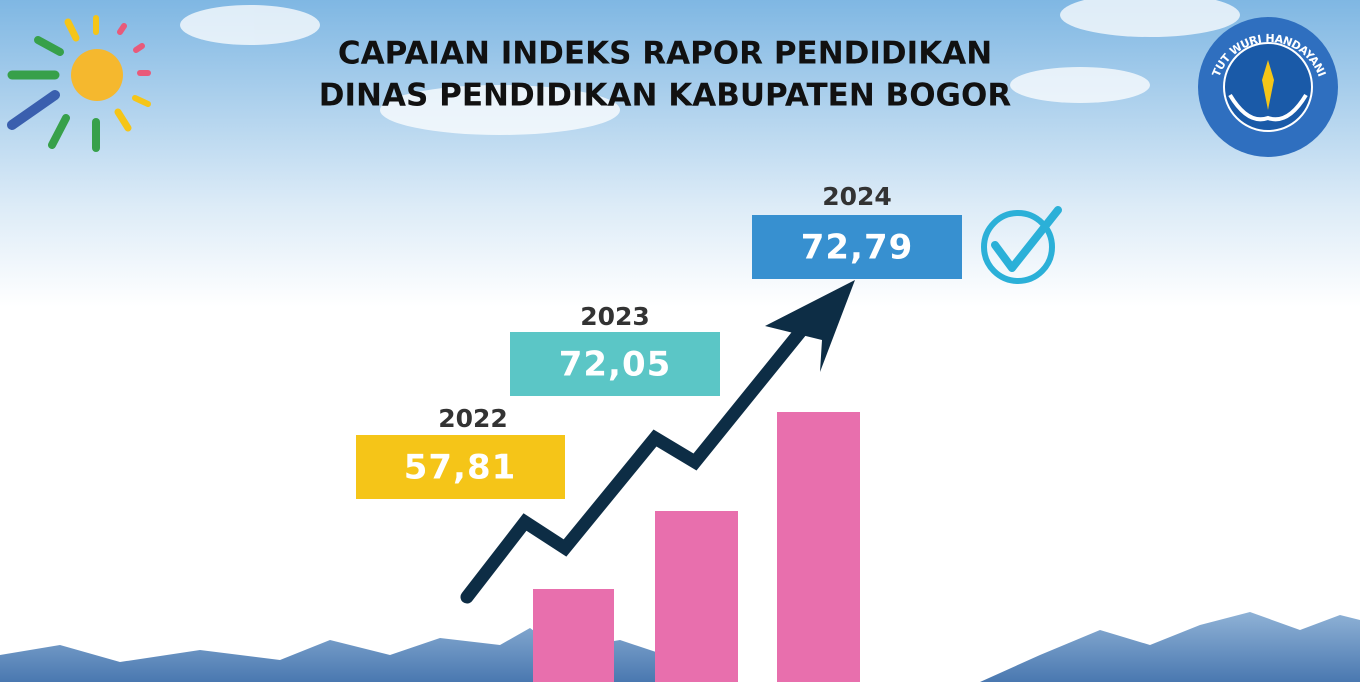 This screenshot has width=1360, height=682. Describe the element at coordinates (665, 54) in the screenshot. I see `title-line: CAPAIAN INDEKS RAPOR PENDIDIKAN` at that location.